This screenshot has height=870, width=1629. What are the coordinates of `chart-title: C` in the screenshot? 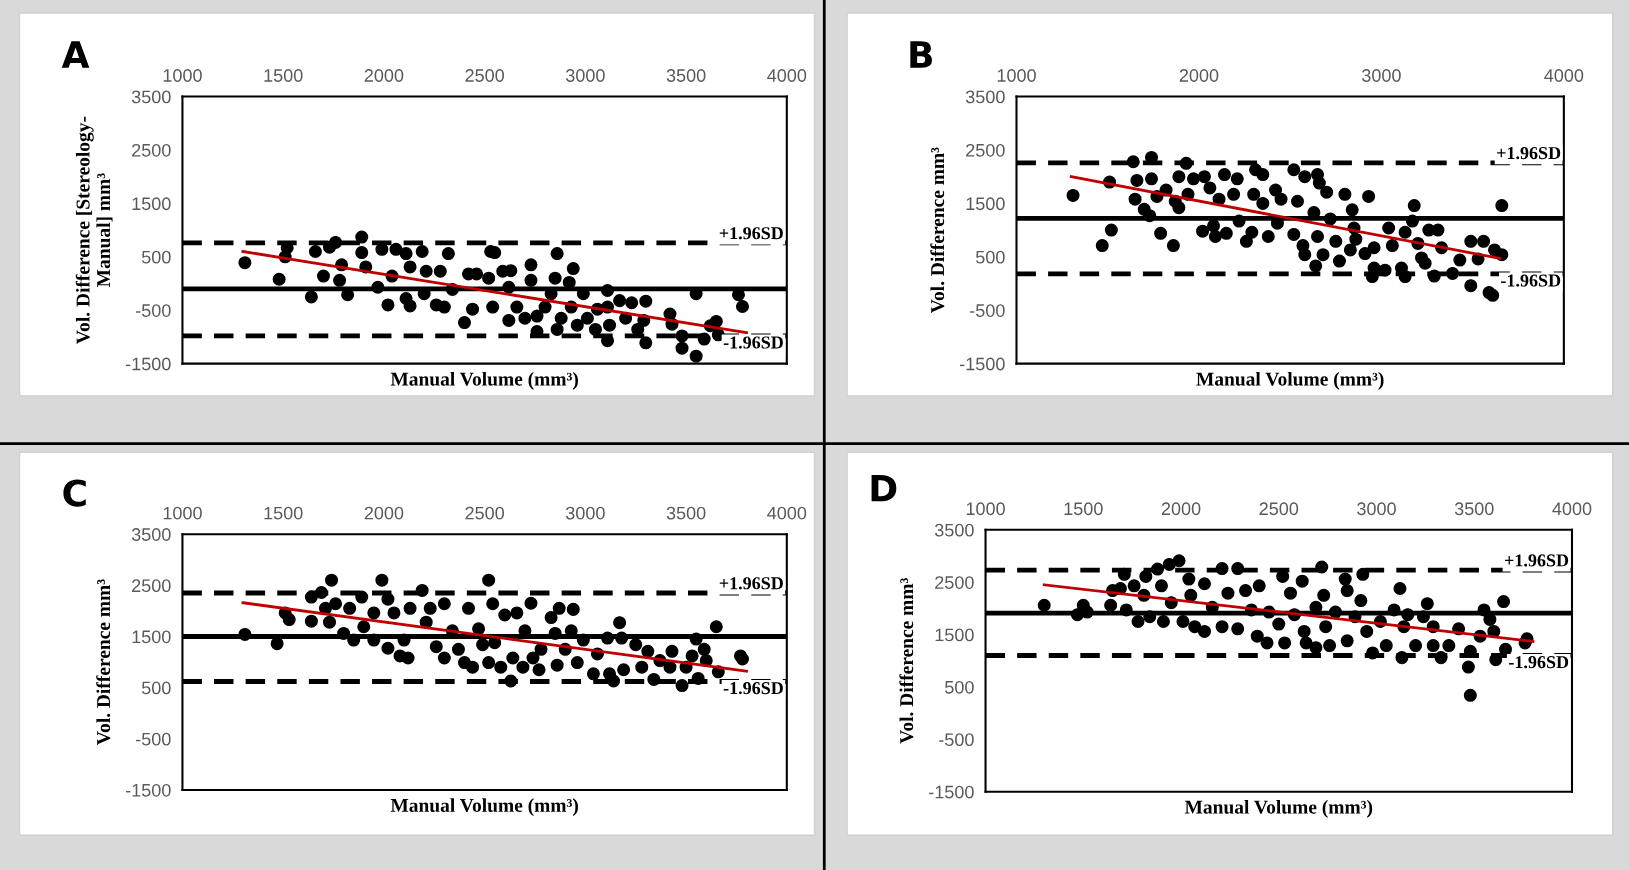 It's located at (74, 493).